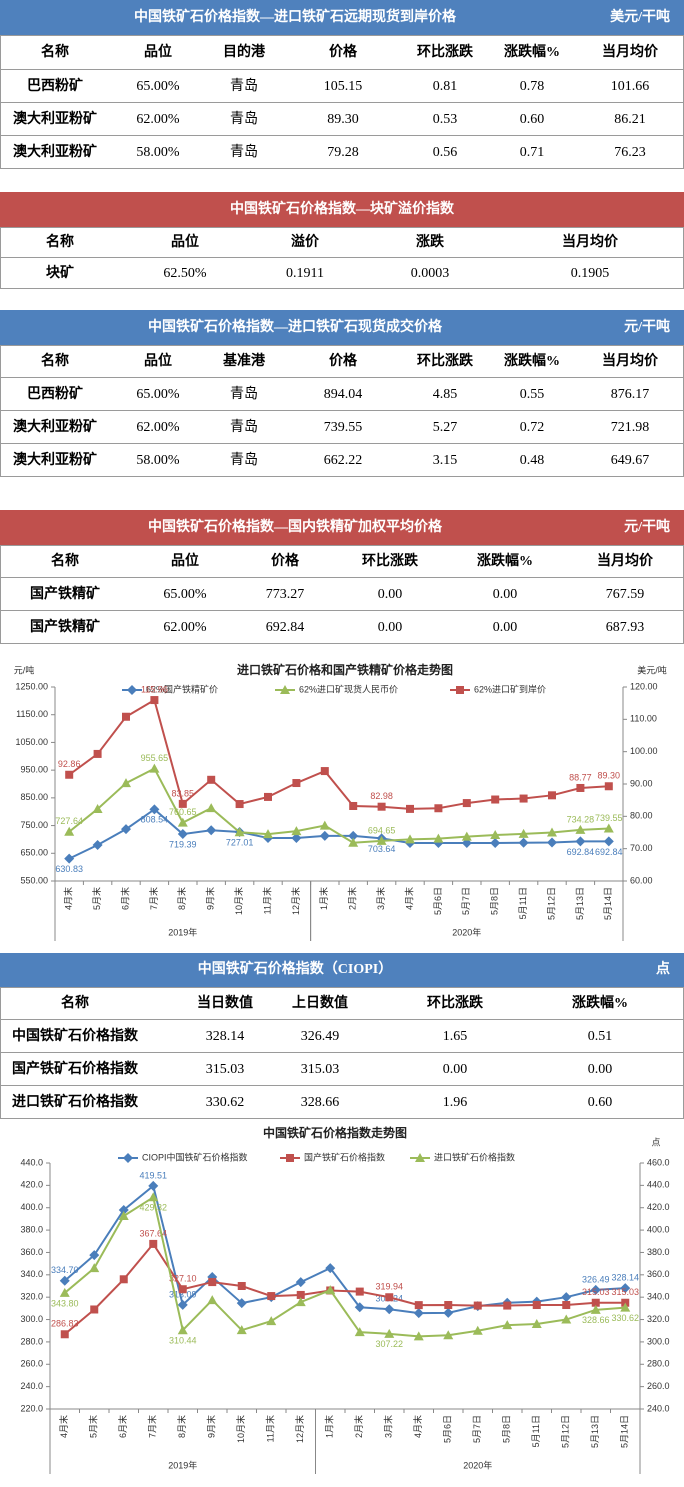  I want to click on legend-label: 进口铁矿石价格指数, so click(474, 1156).